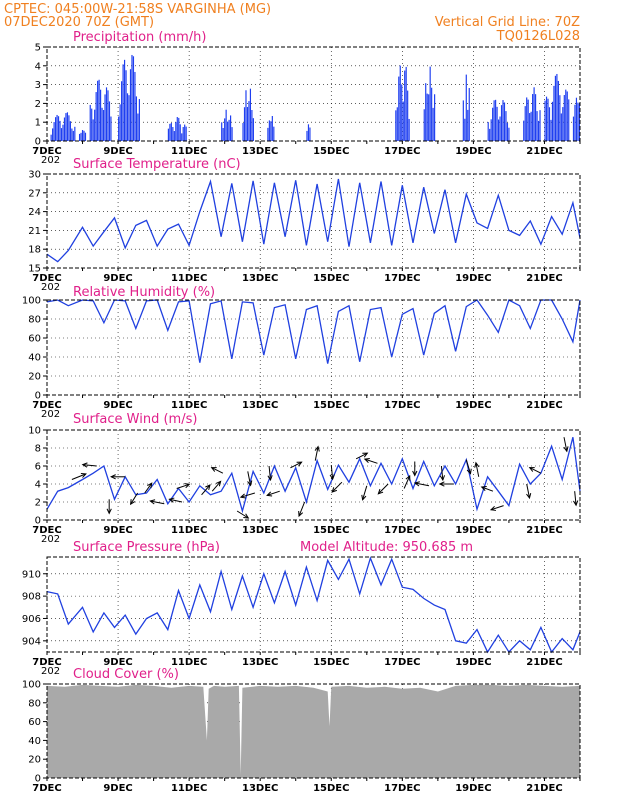 This screenshot has height=800, width=618. I want to click on pressure-frame, so click(313, 604).